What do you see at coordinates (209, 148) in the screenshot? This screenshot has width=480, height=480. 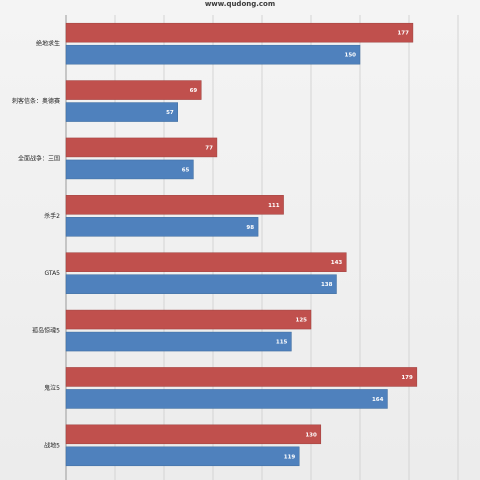 I see `value-label: 77` at bounding box center [209, 148].